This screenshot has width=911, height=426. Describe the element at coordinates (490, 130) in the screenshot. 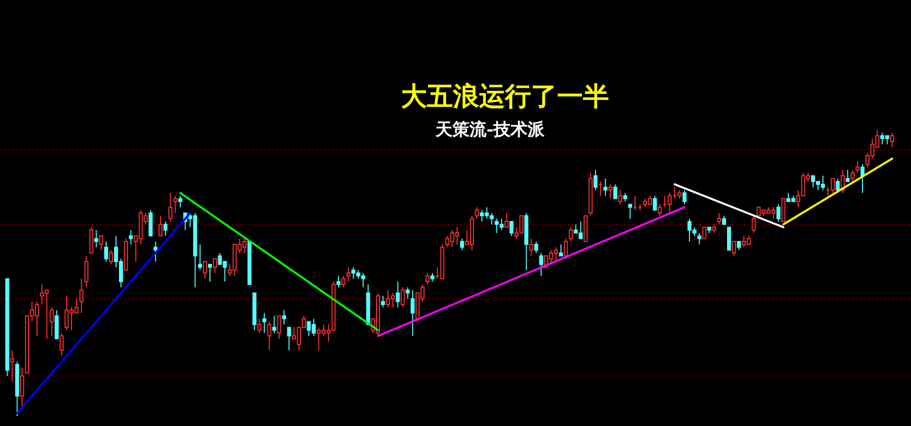

I see `chart-subtitle: 天策流-技术派` at that location.